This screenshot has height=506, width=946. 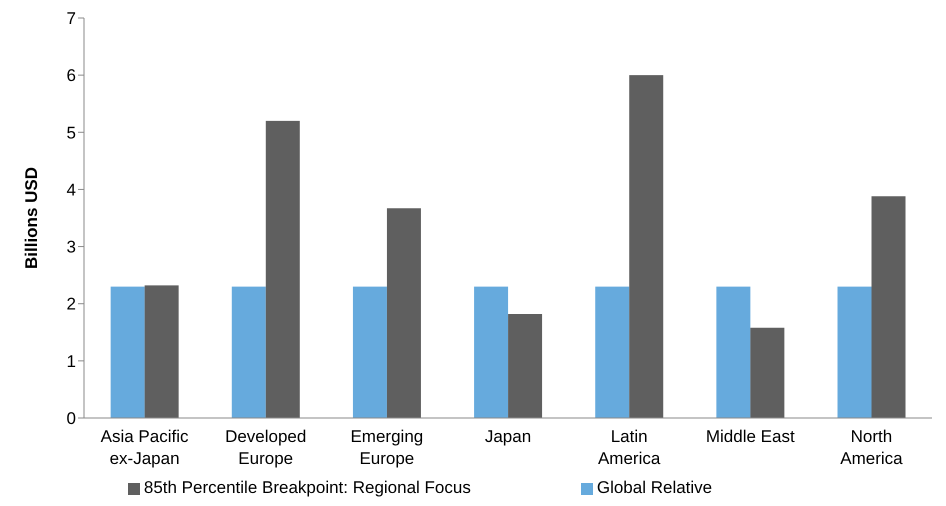 I want to click on x-tick-label: North America, so click(x=872, y=447).